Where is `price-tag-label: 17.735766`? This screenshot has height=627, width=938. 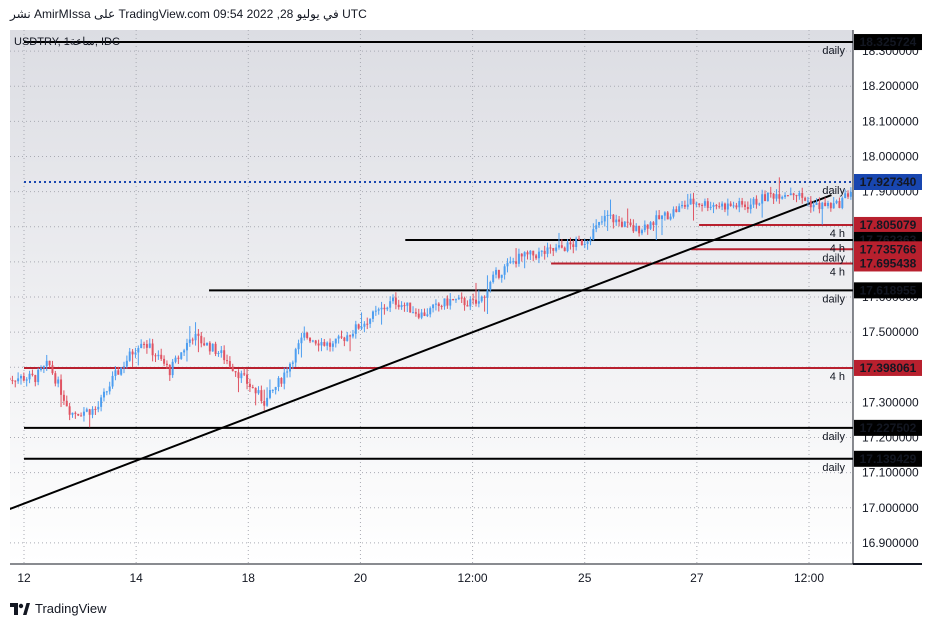 price-tag-label: 17.735766 is located at coordinates (888, 249).